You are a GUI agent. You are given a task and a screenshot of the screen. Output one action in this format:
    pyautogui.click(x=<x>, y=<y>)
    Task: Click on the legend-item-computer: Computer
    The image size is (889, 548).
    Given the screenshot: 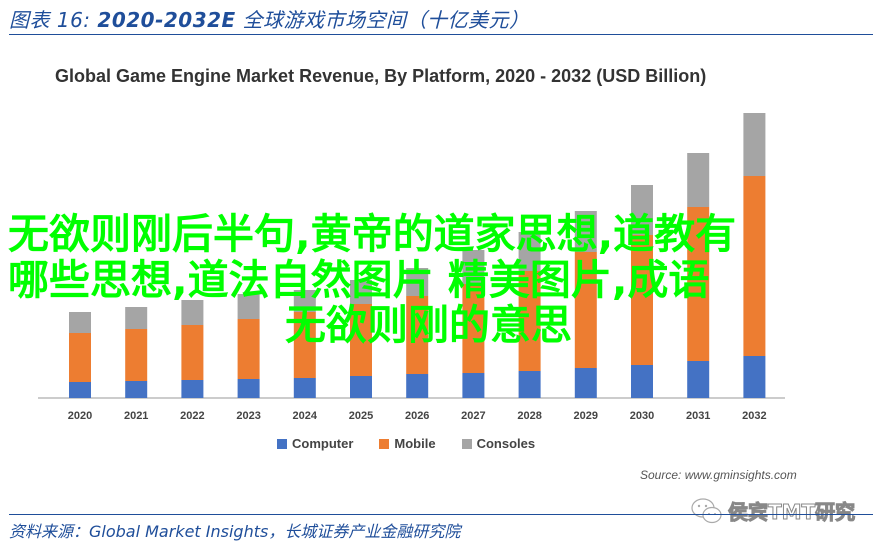 What is the action you would take?
    pyautogui.click(x=315, y=443)
    